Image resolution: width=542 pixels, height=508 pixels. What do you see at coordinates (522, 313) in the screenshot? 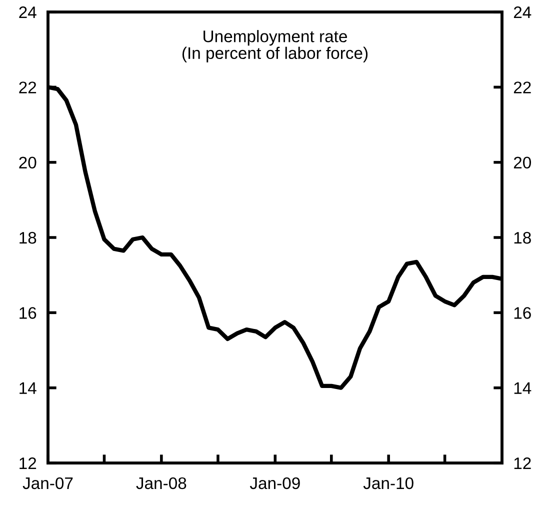
I see `y2-tick-label: 16` at bounding box center [522, 313].